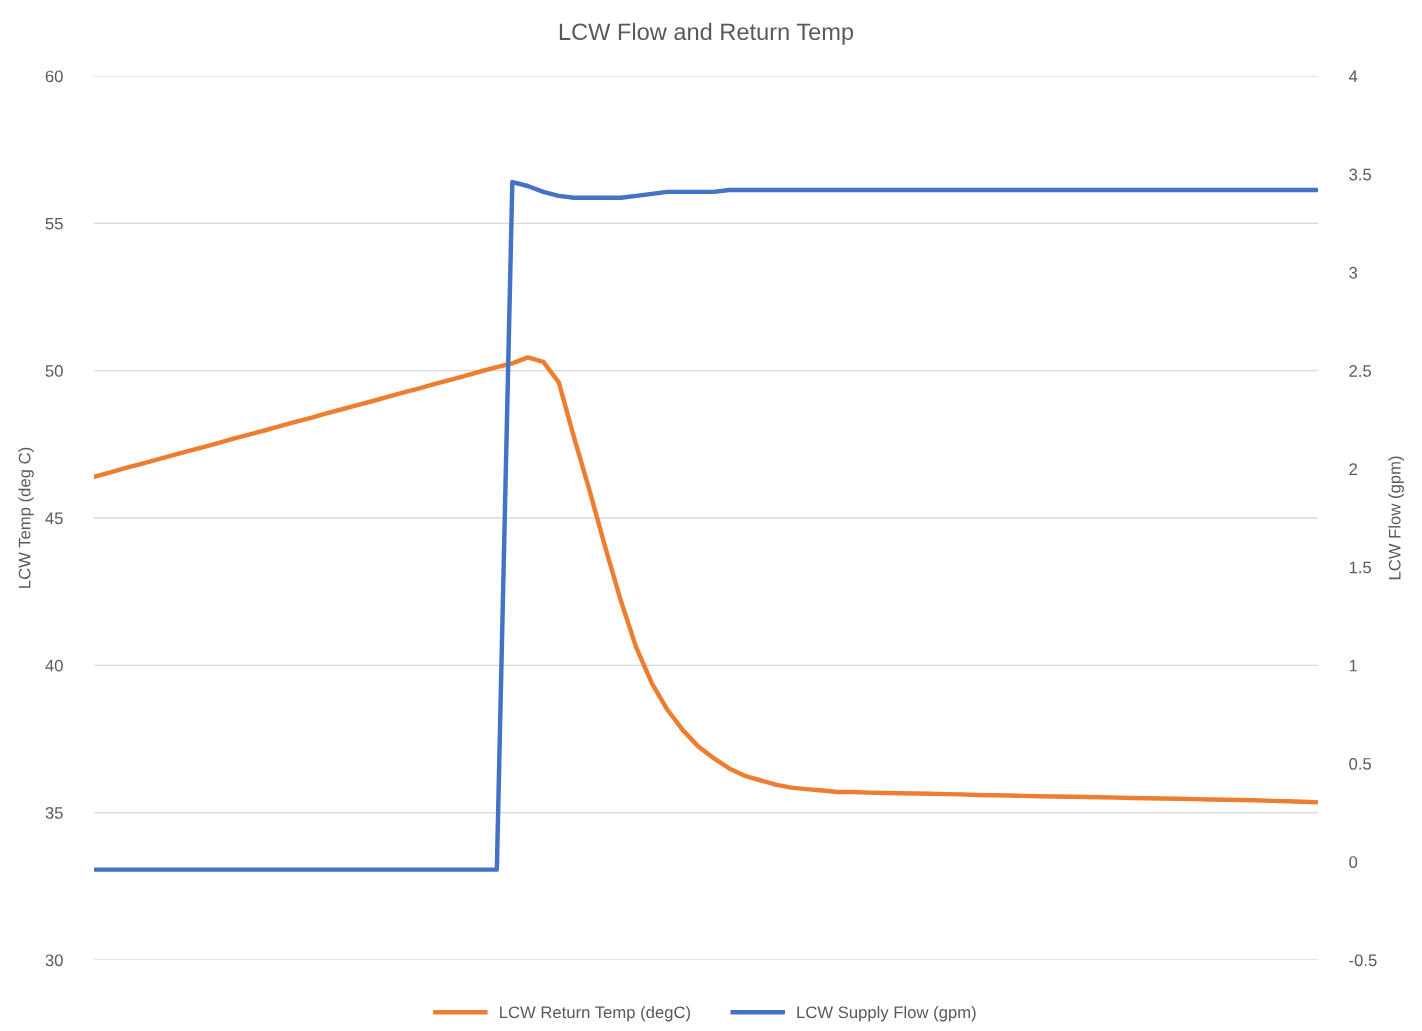 Image resolution: width=1422 pixels, height=1031 pixels. Describe the element at coordinates (1353, 665) in the screenshot. I see `y2-tick-label: 1` at that location.